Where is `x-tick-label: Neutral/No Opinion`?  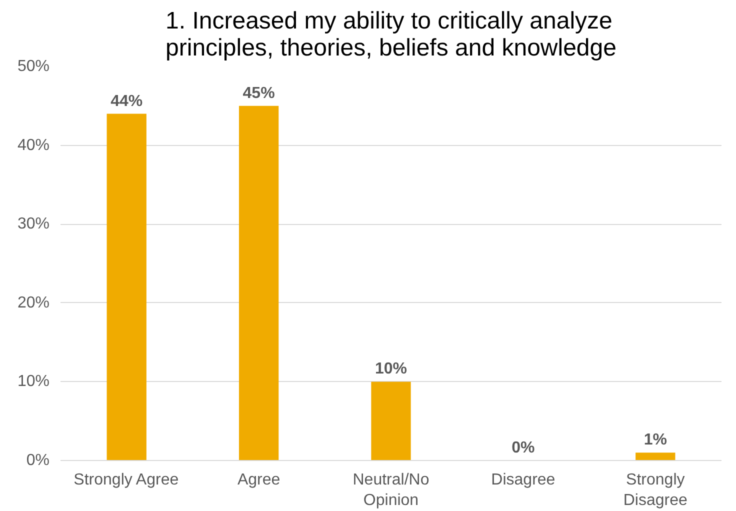
x-tick-label: Neutral/No Opinion is located at coordinates (391, 490).